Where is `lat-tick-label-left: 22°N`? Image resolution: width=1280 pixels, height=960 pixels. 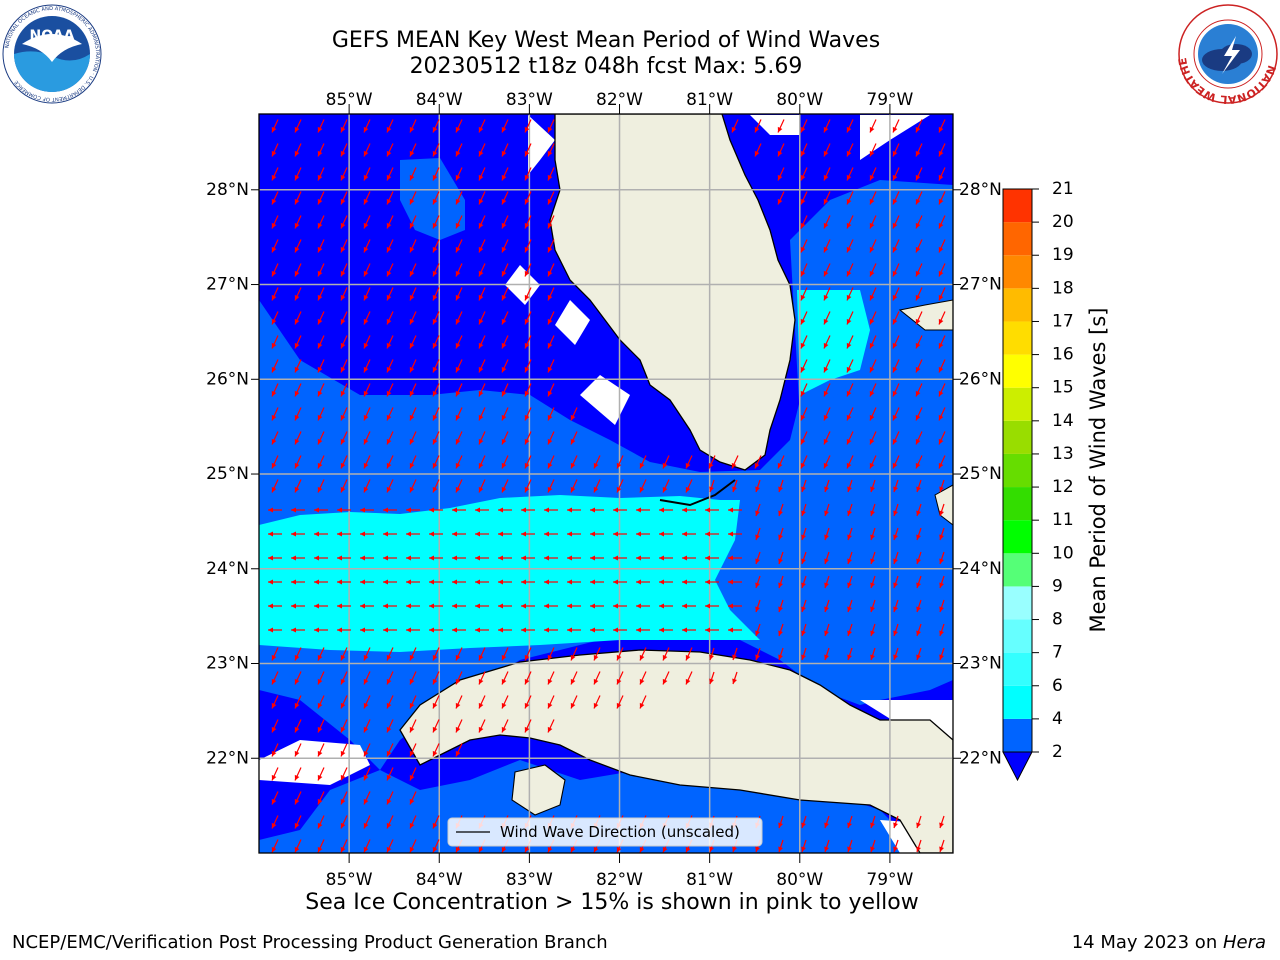 lat-tick-label-left: 22°N is located at coordinates (227, 758).